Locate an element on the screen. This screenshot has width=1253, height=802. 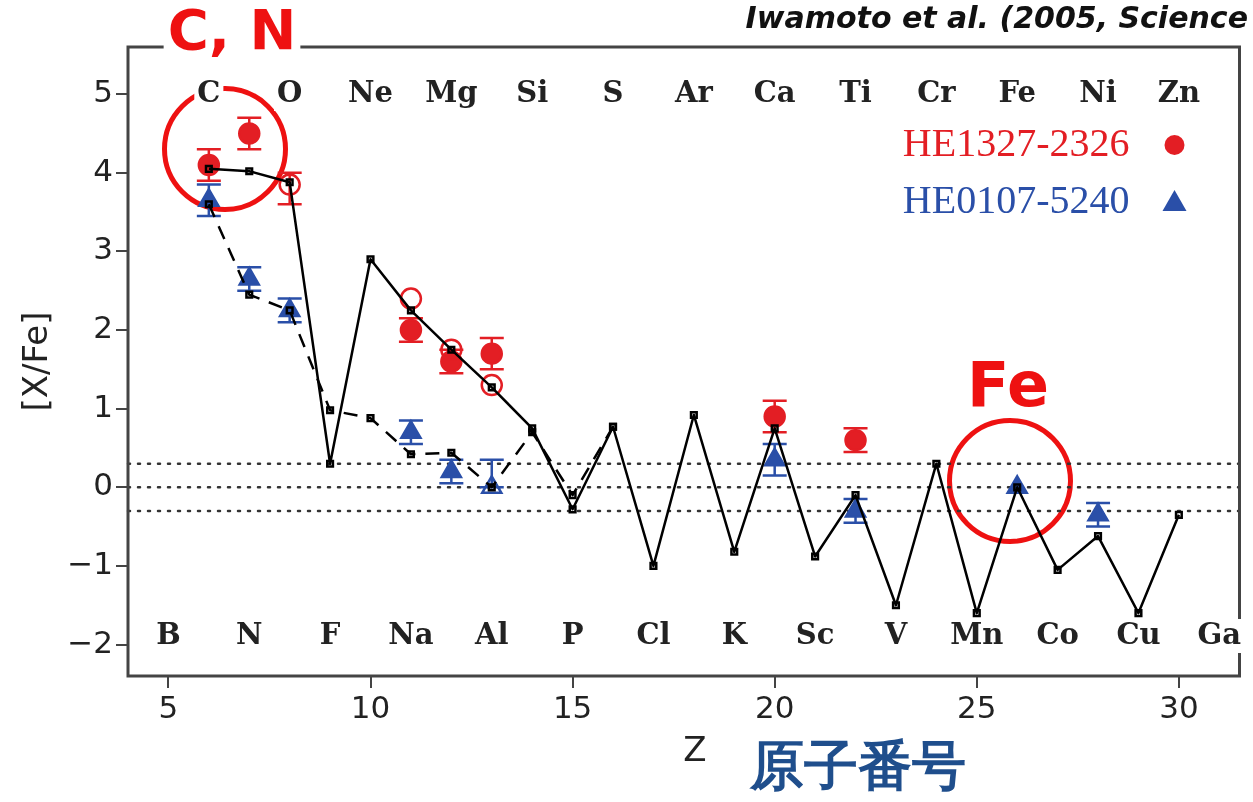
annotation: Co is located at coordinates (1057, 633).